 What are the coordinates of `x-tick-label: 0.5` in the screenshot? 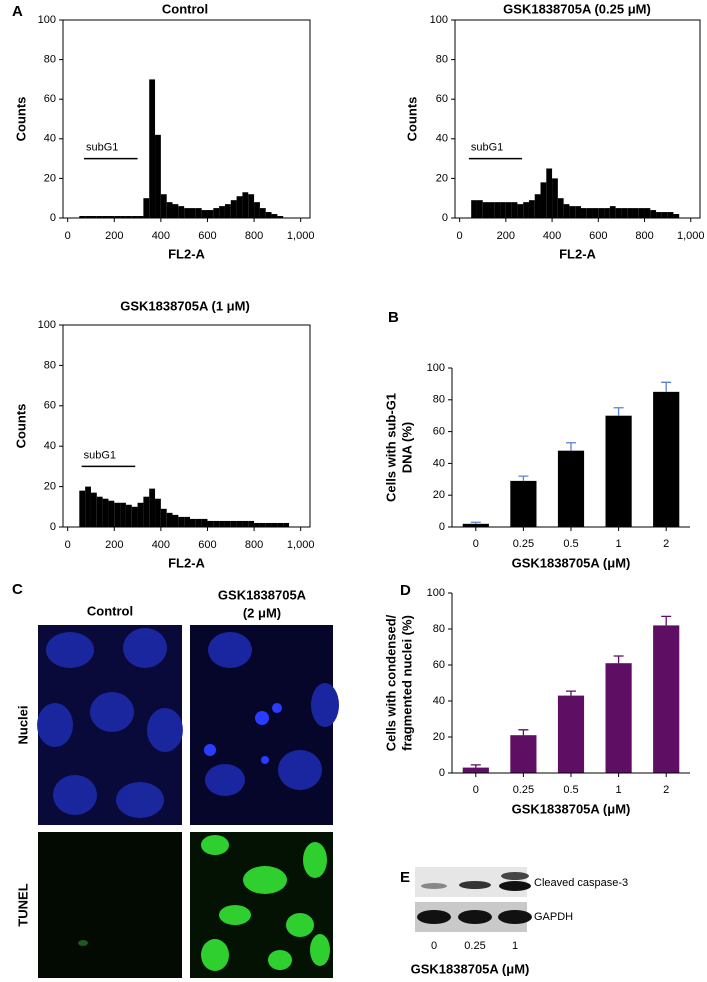 It's located at (570, 544).